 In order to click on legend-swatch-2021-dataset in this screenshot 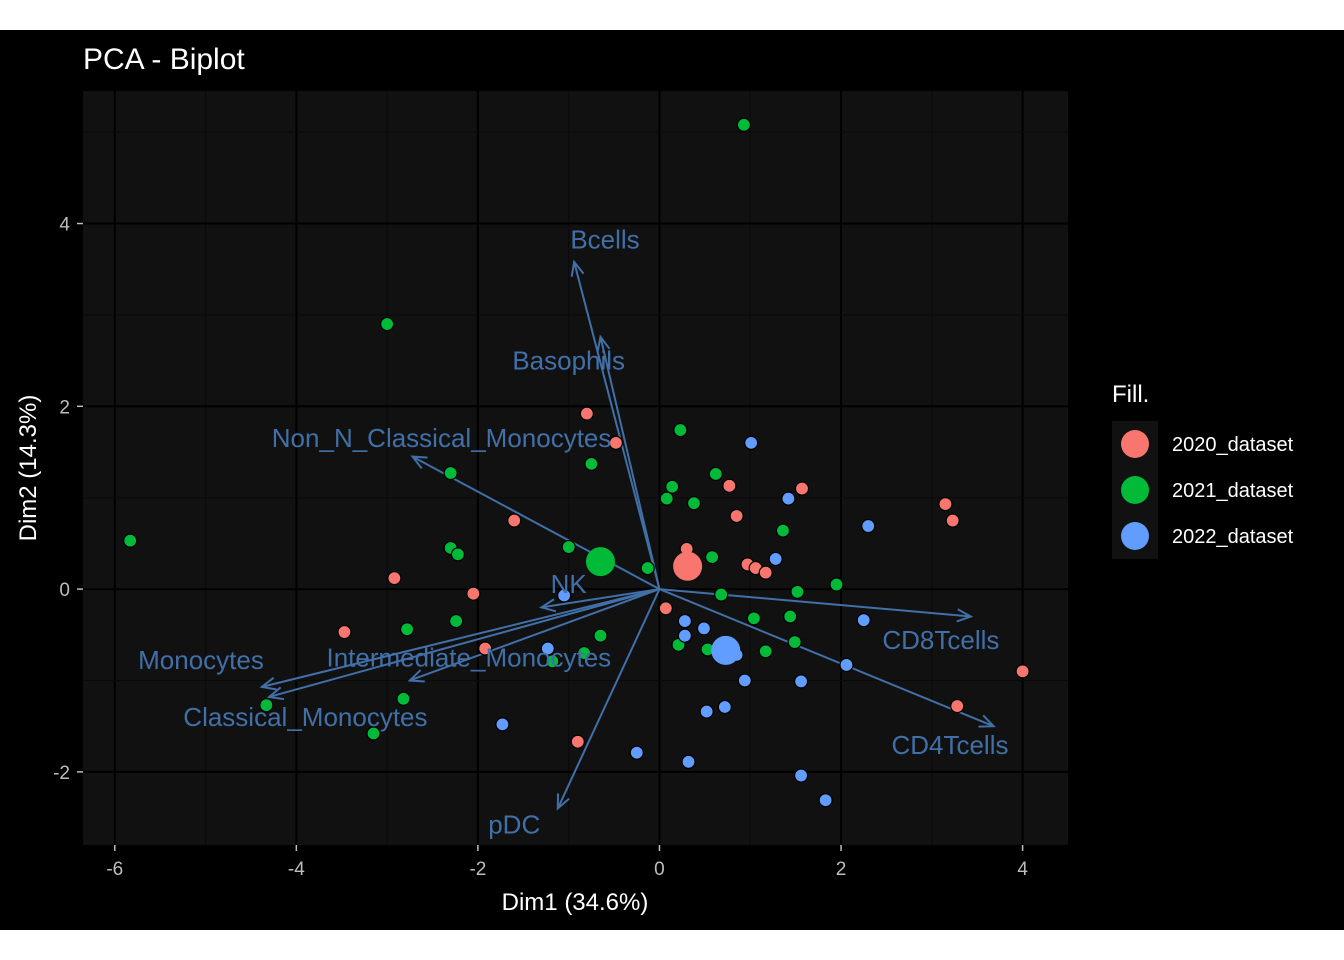, I will do `click(1135, 490)`.